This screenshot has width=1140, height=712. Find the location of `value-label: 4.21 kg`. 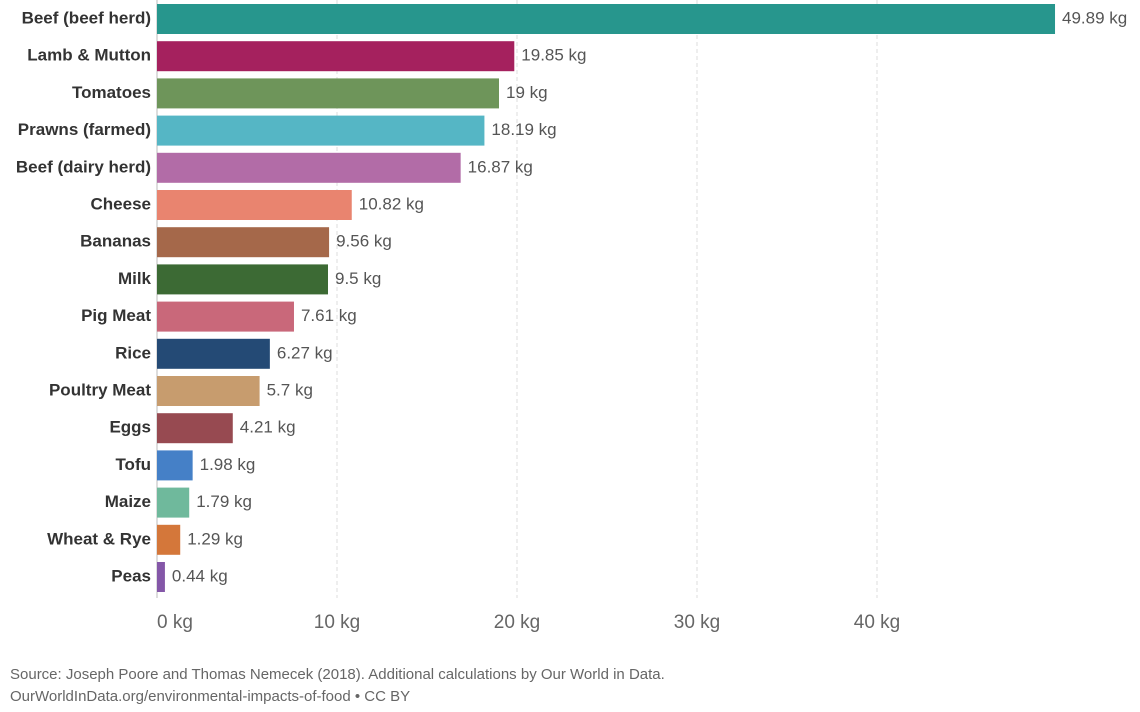

value-label: 4.21 kg is located at coordinates (268, 427).